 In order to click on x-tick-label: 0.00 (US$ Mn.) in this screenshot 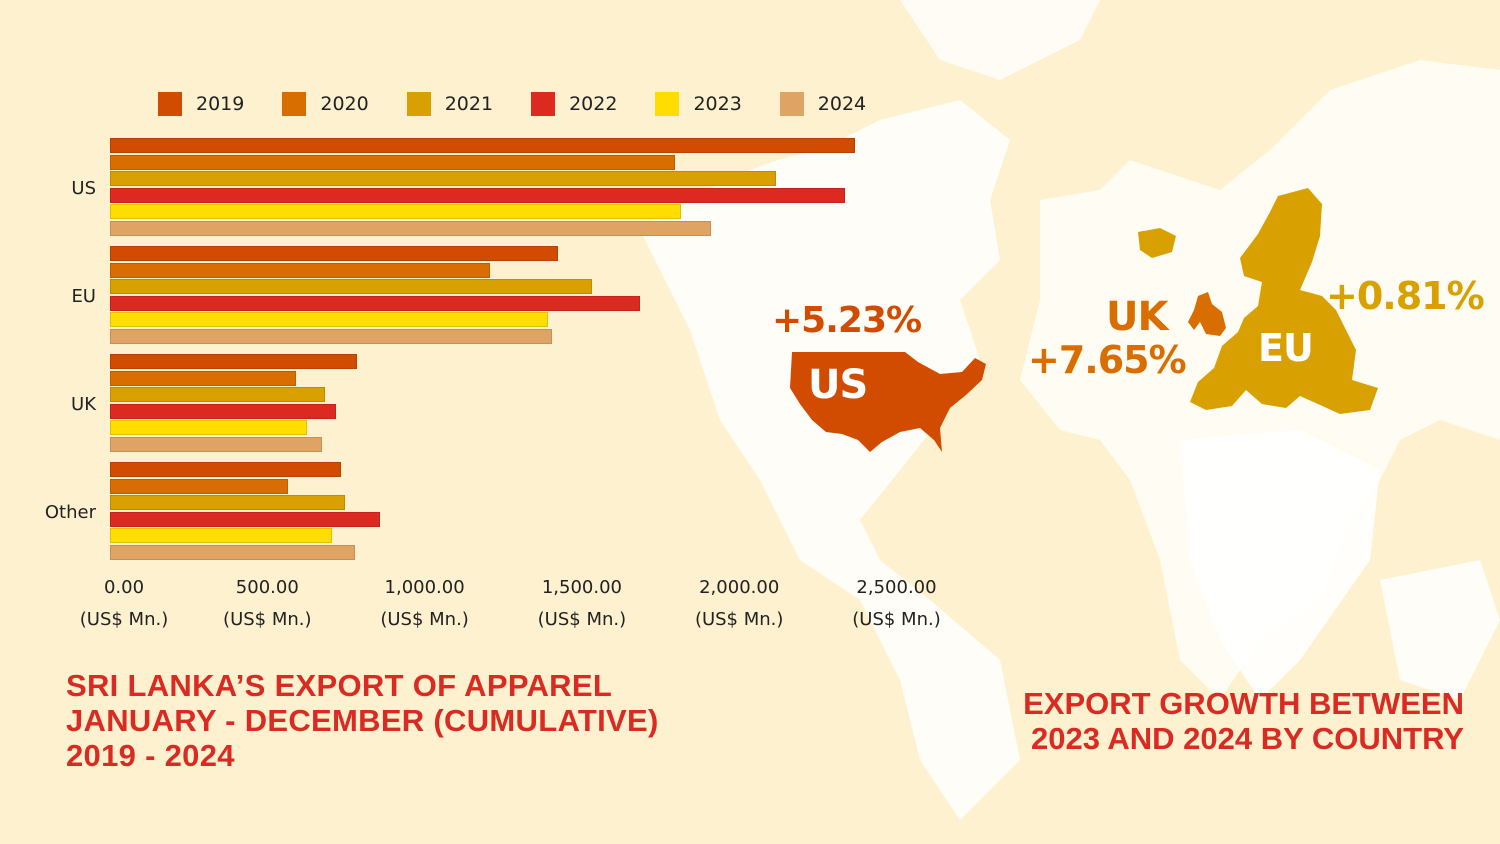, I will do `click(124, 603)`.